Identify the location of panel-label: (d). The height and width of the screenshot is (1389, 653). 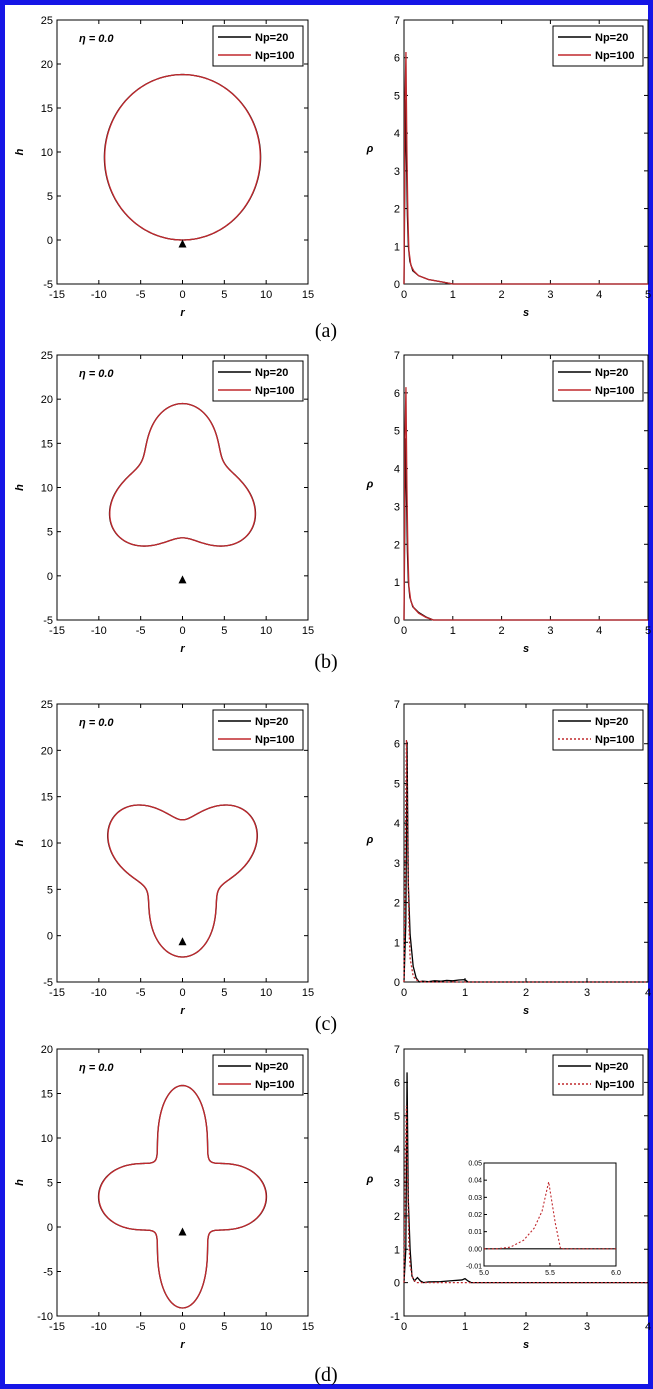
(325, 1375).